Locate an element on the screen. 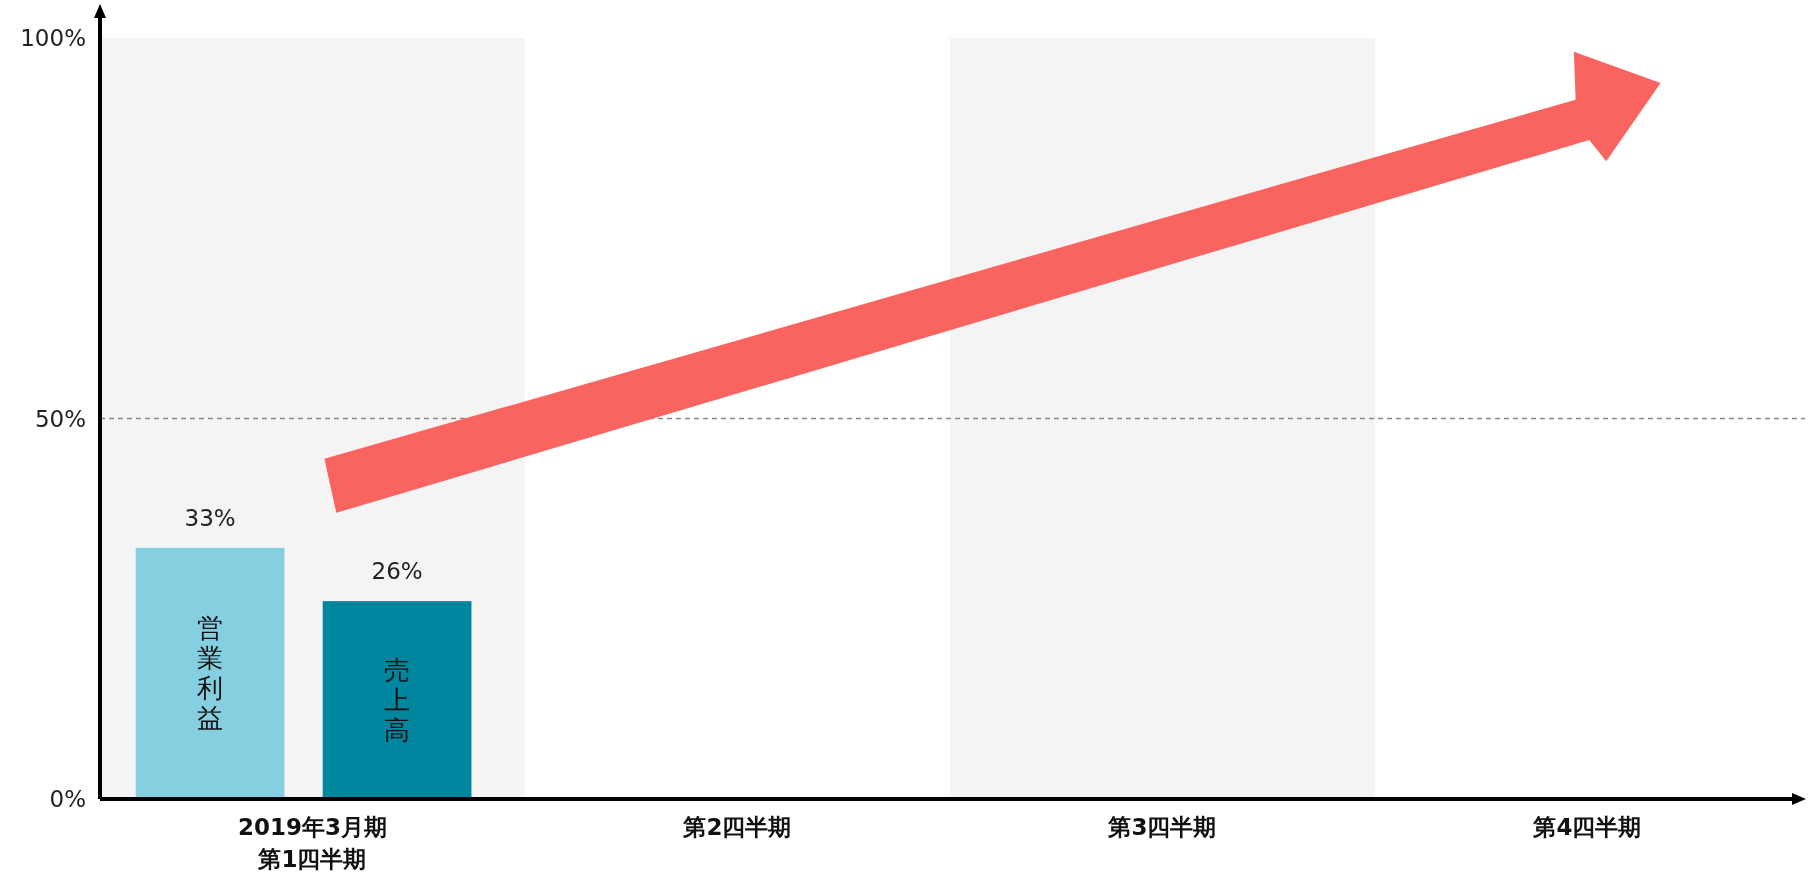  text: 33% is located at coordinates (210, 517).